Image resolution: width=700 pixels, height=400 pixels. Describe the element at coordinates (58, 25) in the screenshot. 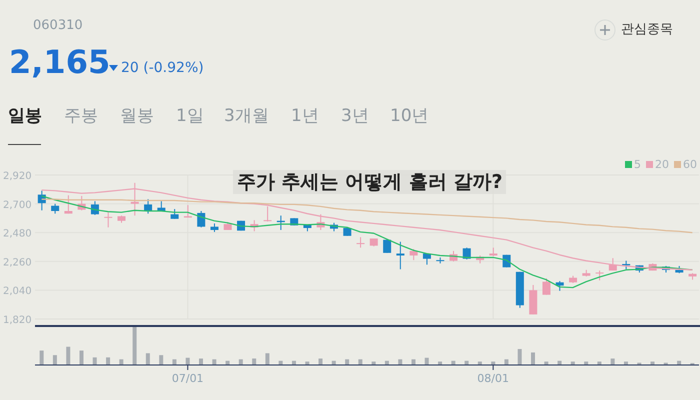

I see `text: 060310` at that location.